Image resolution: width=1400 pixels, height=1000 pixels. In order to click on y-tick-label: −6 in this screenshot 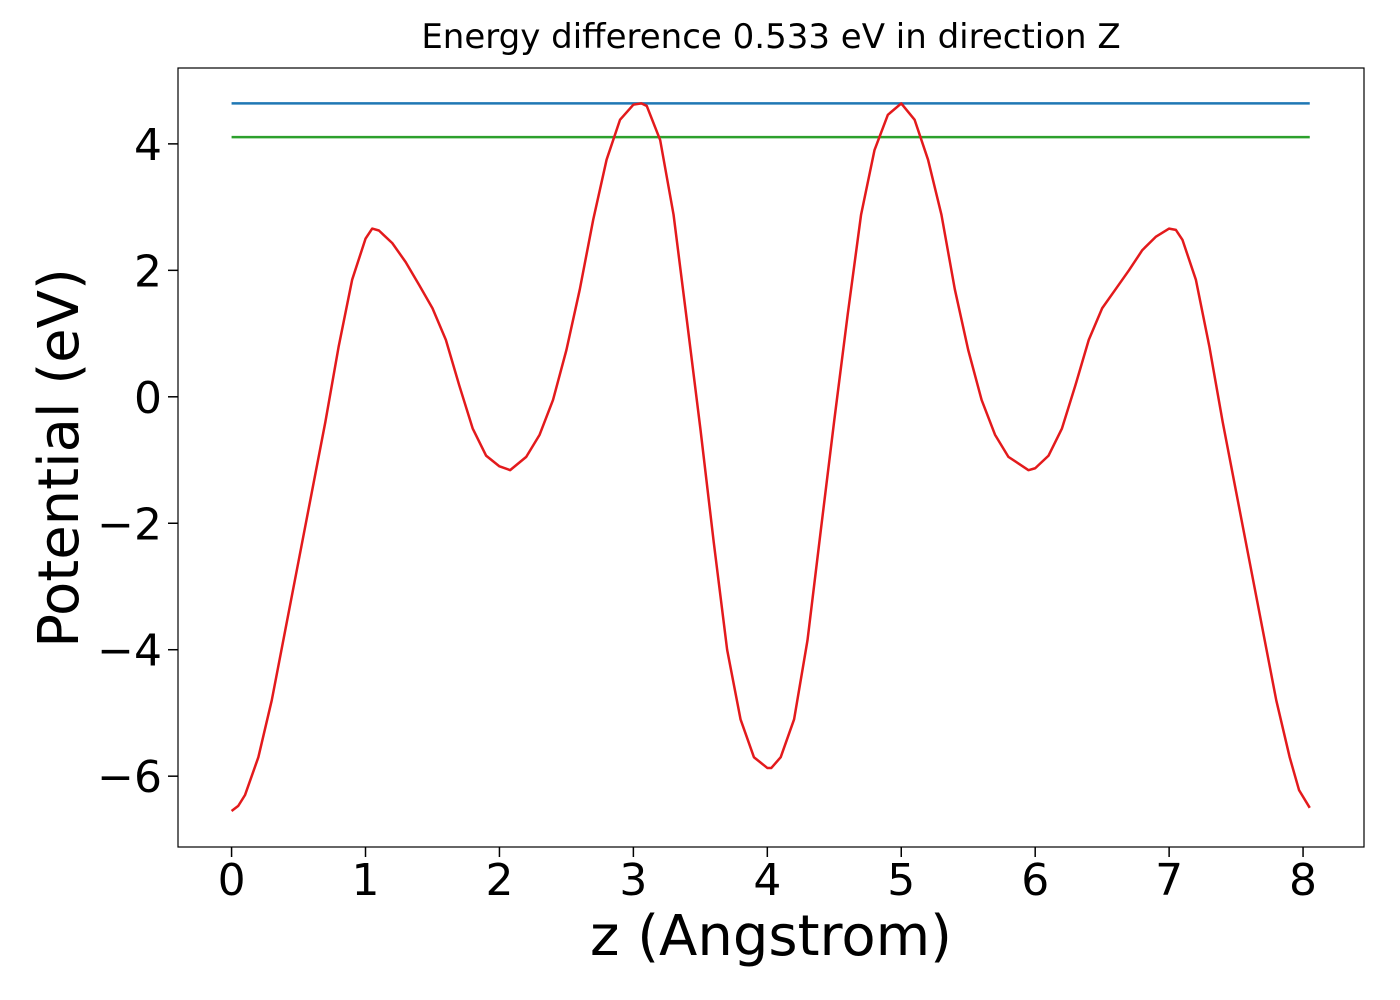, I will do `click(129, 777)`.